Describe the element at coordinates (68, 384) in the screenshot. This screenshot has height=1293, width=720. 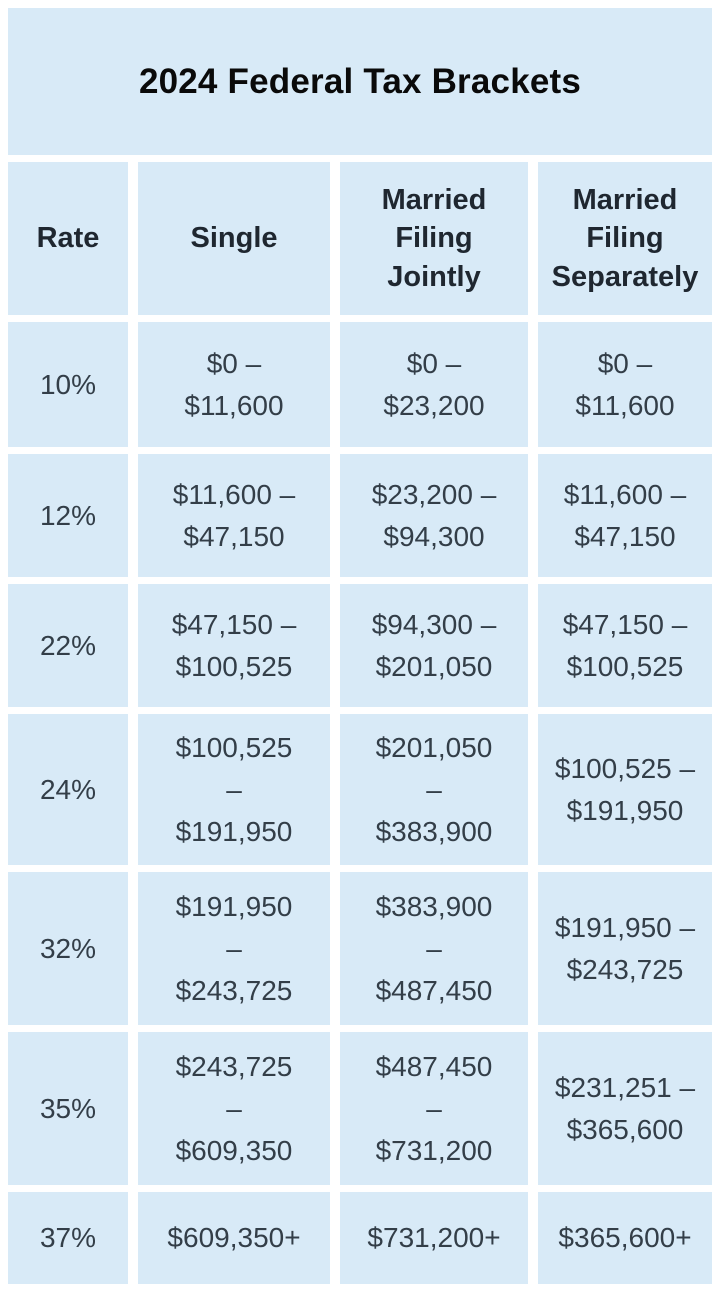
I see `rate-cell-10: 10%` at that location.